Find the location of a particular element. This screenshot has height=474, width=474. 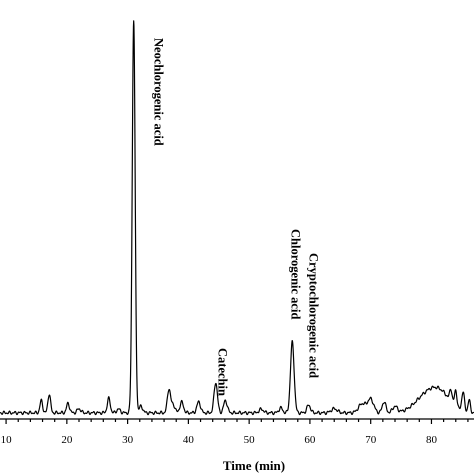

x-tick-label: 30 is located at coordinates (128, 440).